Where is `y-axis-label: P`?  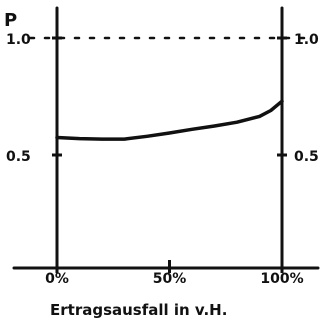
y-axis-label: P is located at coordinates (10, 20).